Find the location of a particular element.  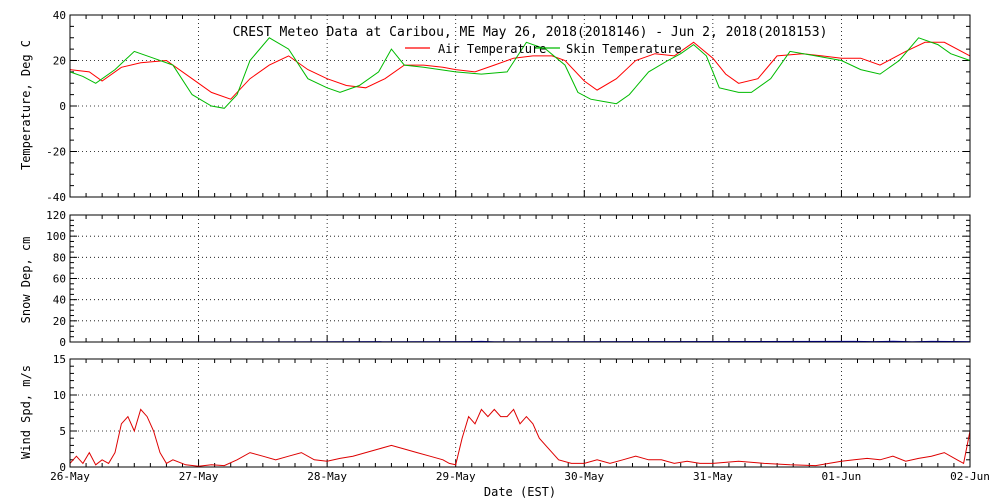

chart-legend: Air Temperature Skin Temperature is located at coordinates (543, 49).